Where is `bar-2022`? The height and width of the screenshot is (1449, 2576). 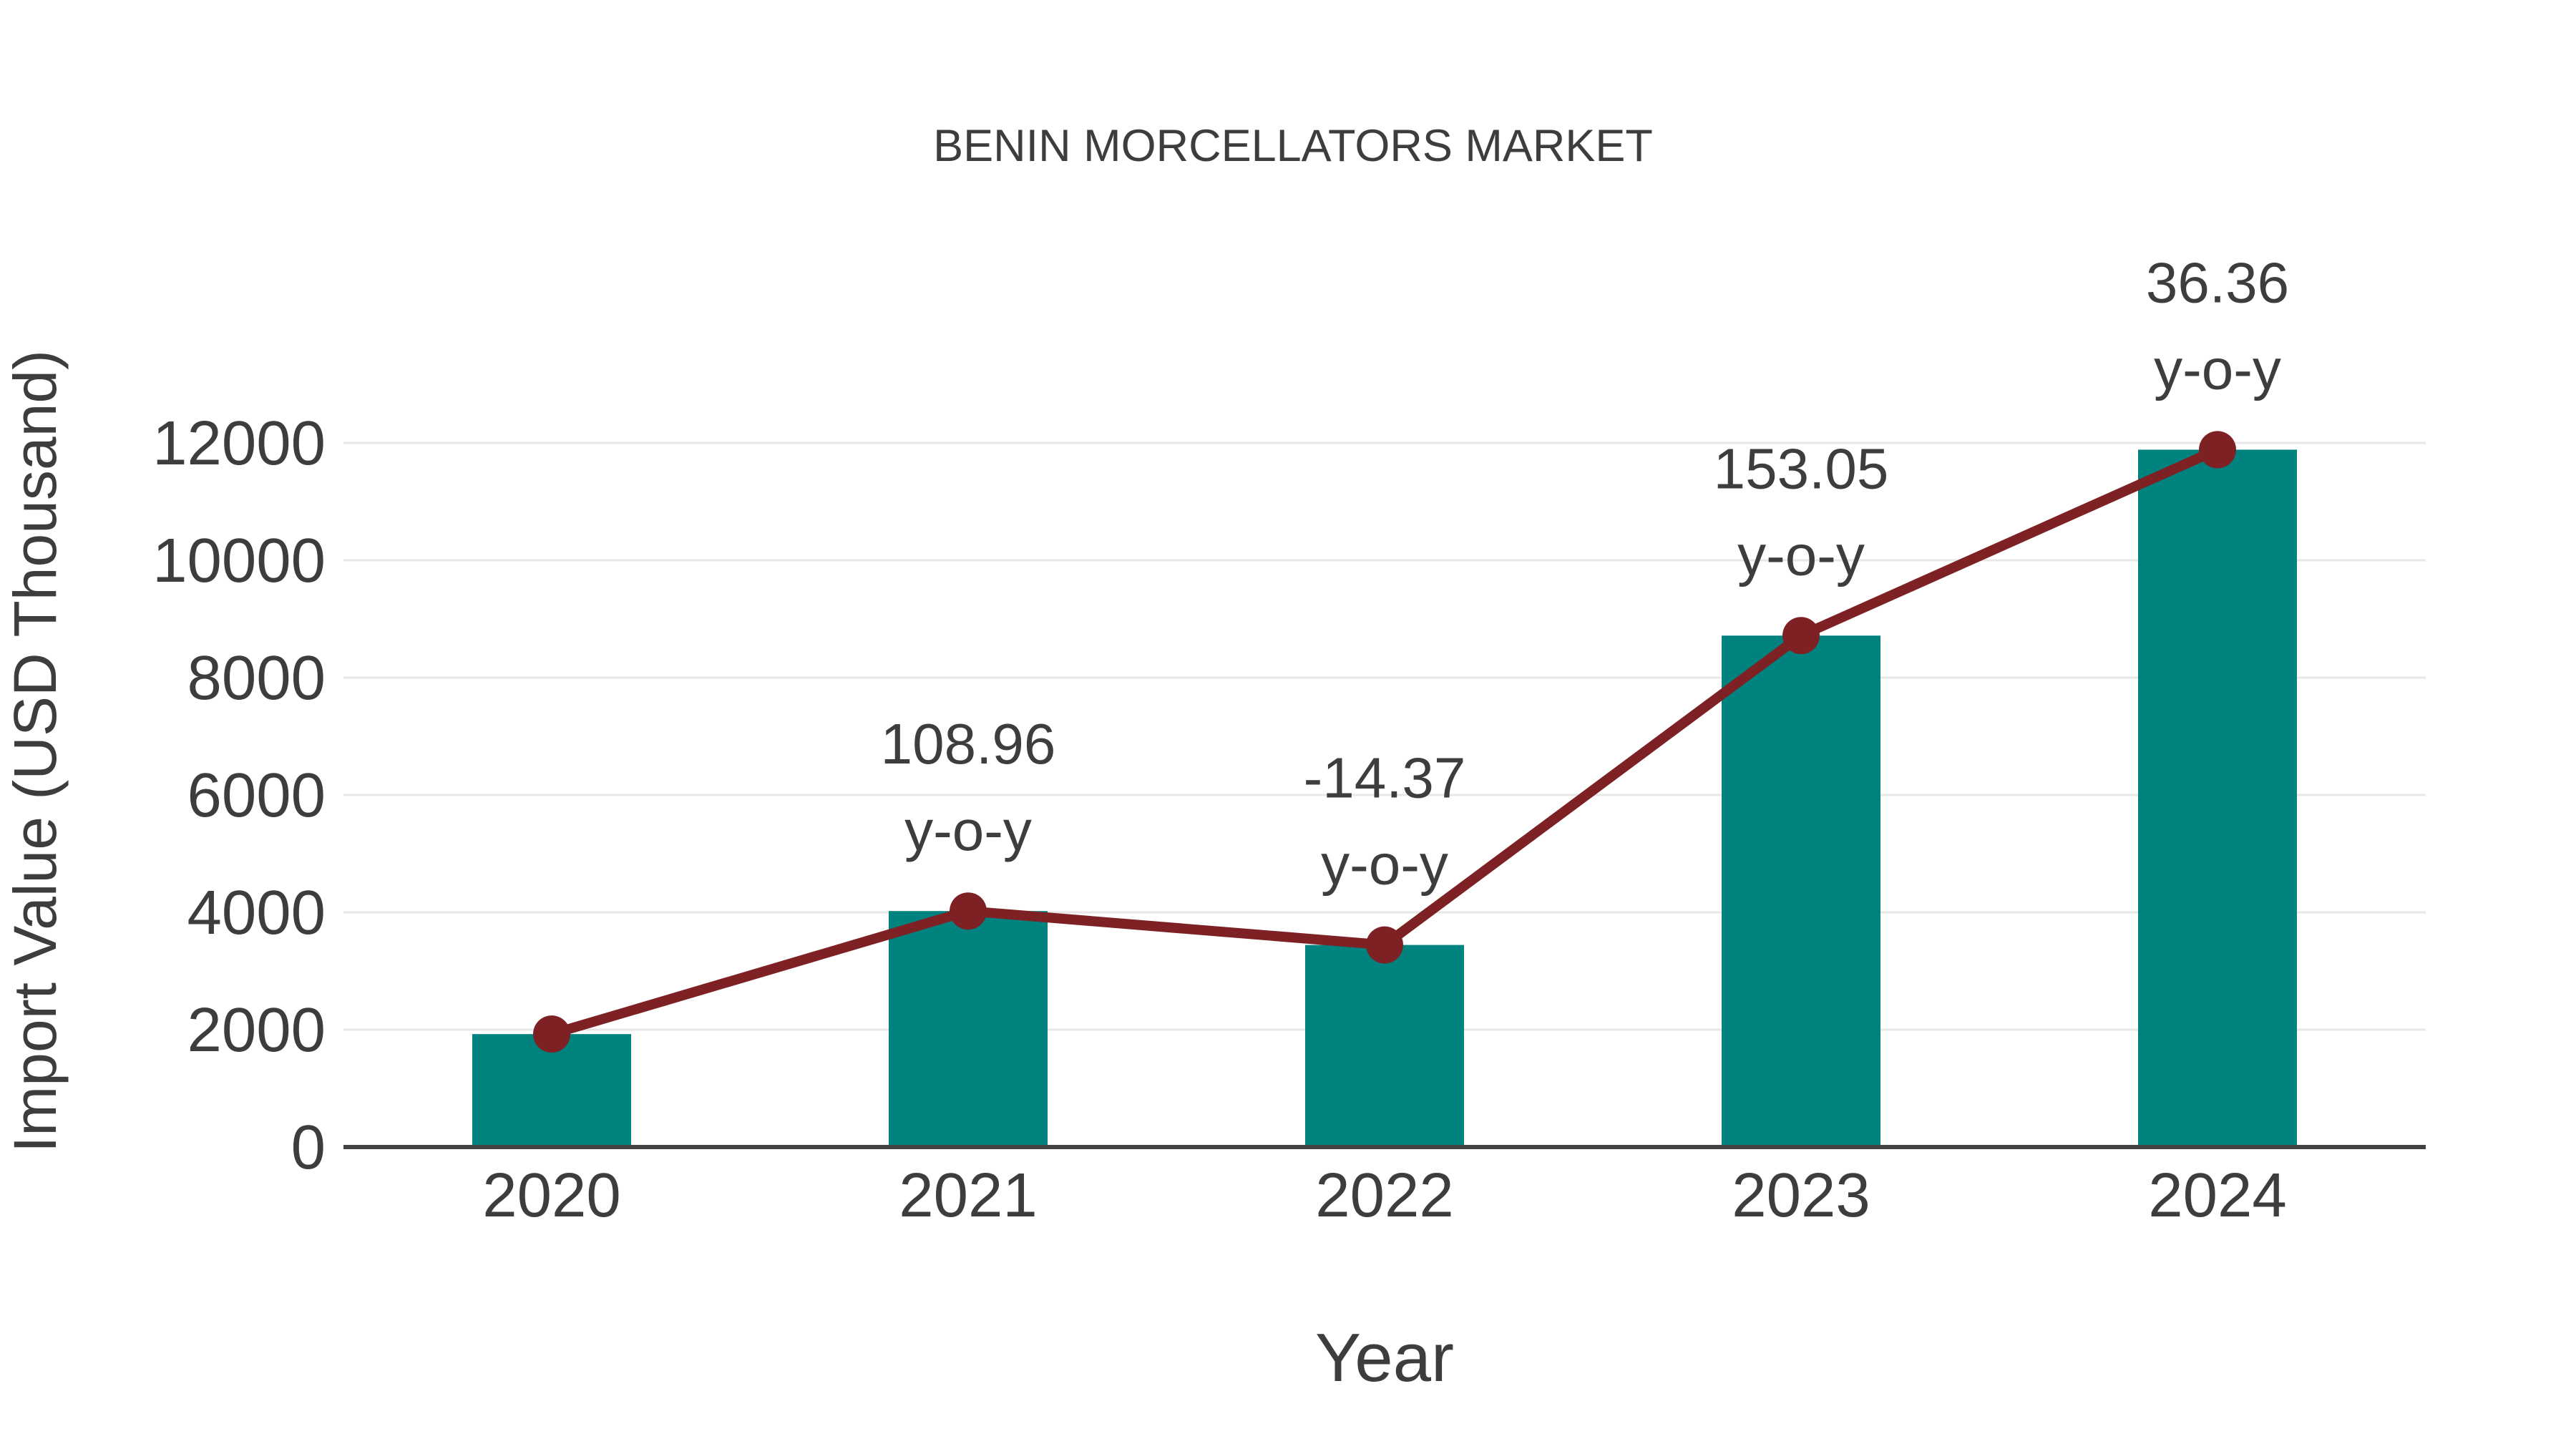
bar-2022 is located at coordinates (1384, 1046).